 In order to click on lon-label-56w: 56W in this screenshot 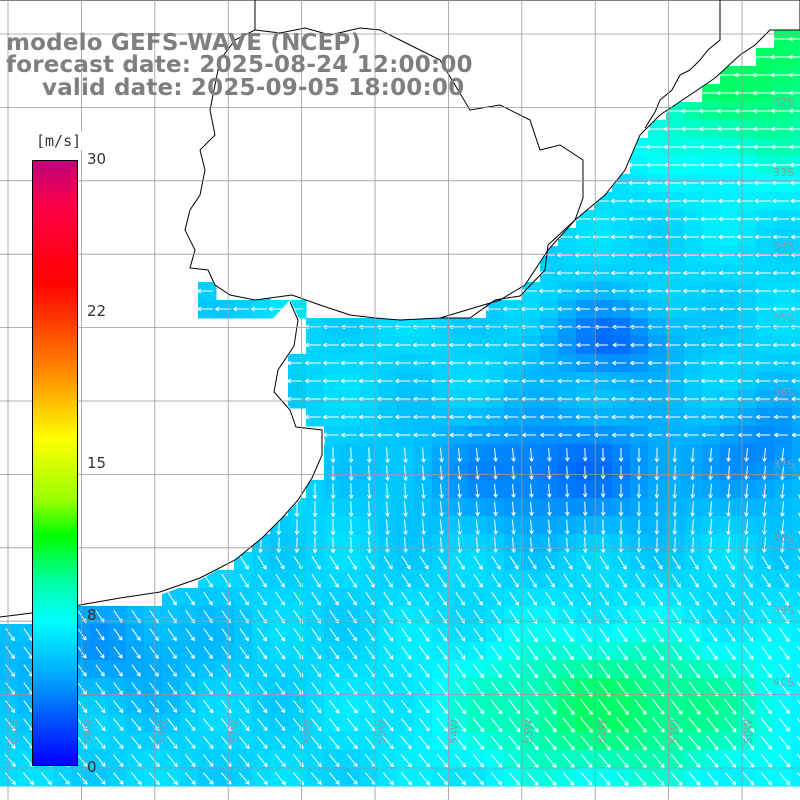, I will do `click(308, 731)`.